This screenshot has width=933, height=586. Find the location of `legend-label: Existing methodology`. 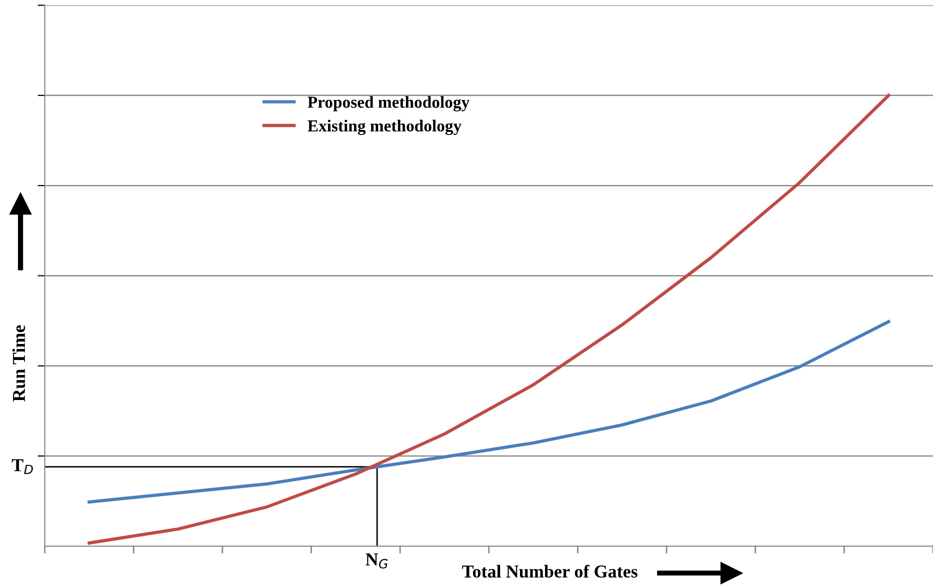

legend-label: Existing methodology is located at coordinates (385, 128).